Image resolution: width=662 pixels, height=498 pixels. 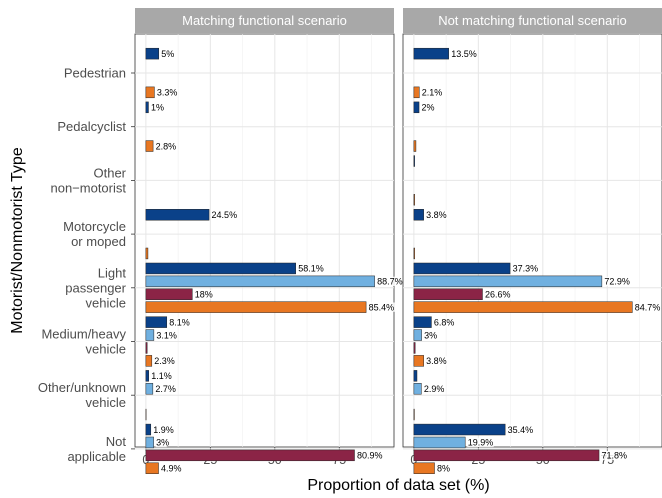 I want to click on category-label: Medium/heavy vehicle, so click(x=83, y=342).